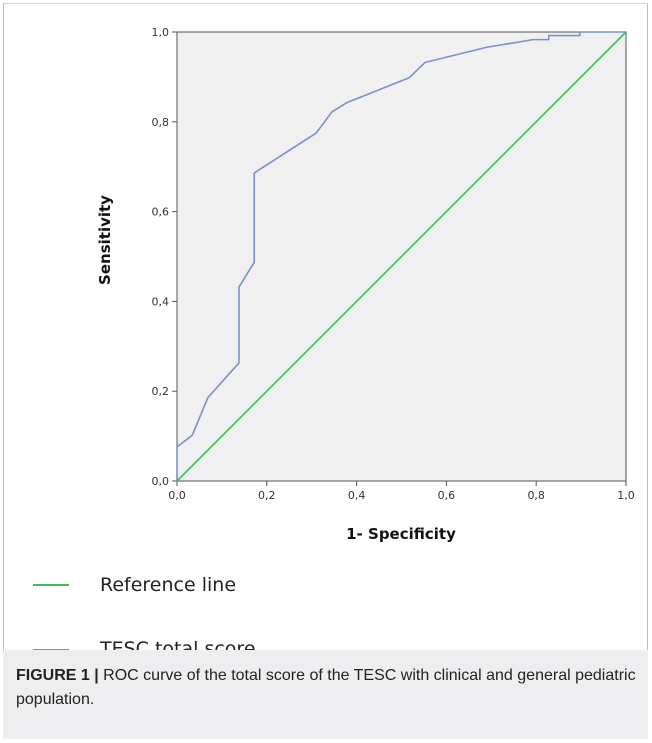 Image resolution: width=652 pixels, height=743 pixels. Describe the element at coordinates (161, 212) in the screenshot. I see `y-tick-label: 0,6` at that location.